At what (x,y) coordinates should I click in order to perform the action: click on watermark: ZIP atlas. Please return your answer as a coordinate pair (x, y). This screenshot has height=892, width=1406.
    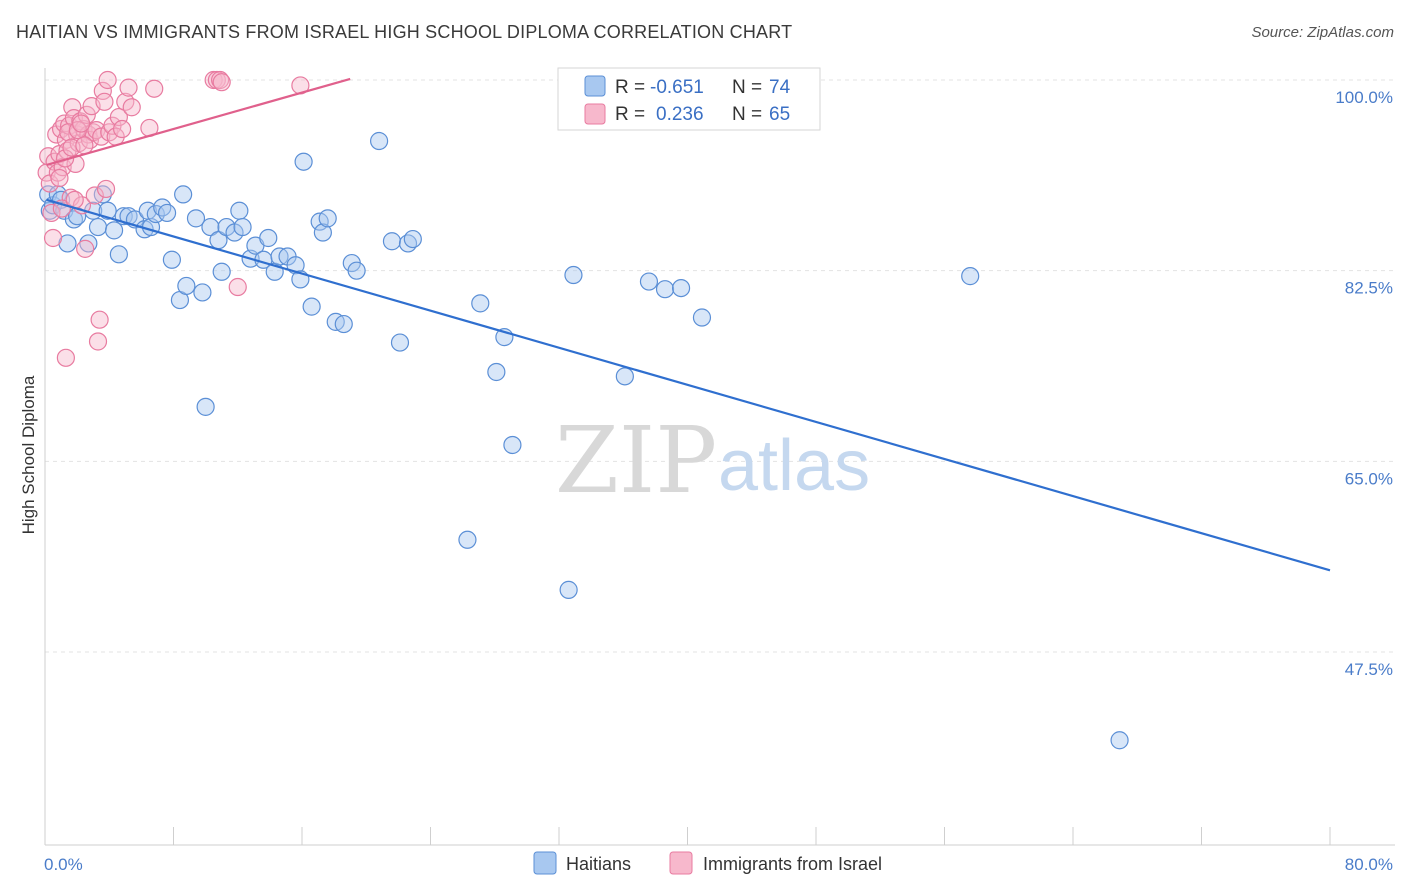
    Looking at the image, I should click on (712, 460).